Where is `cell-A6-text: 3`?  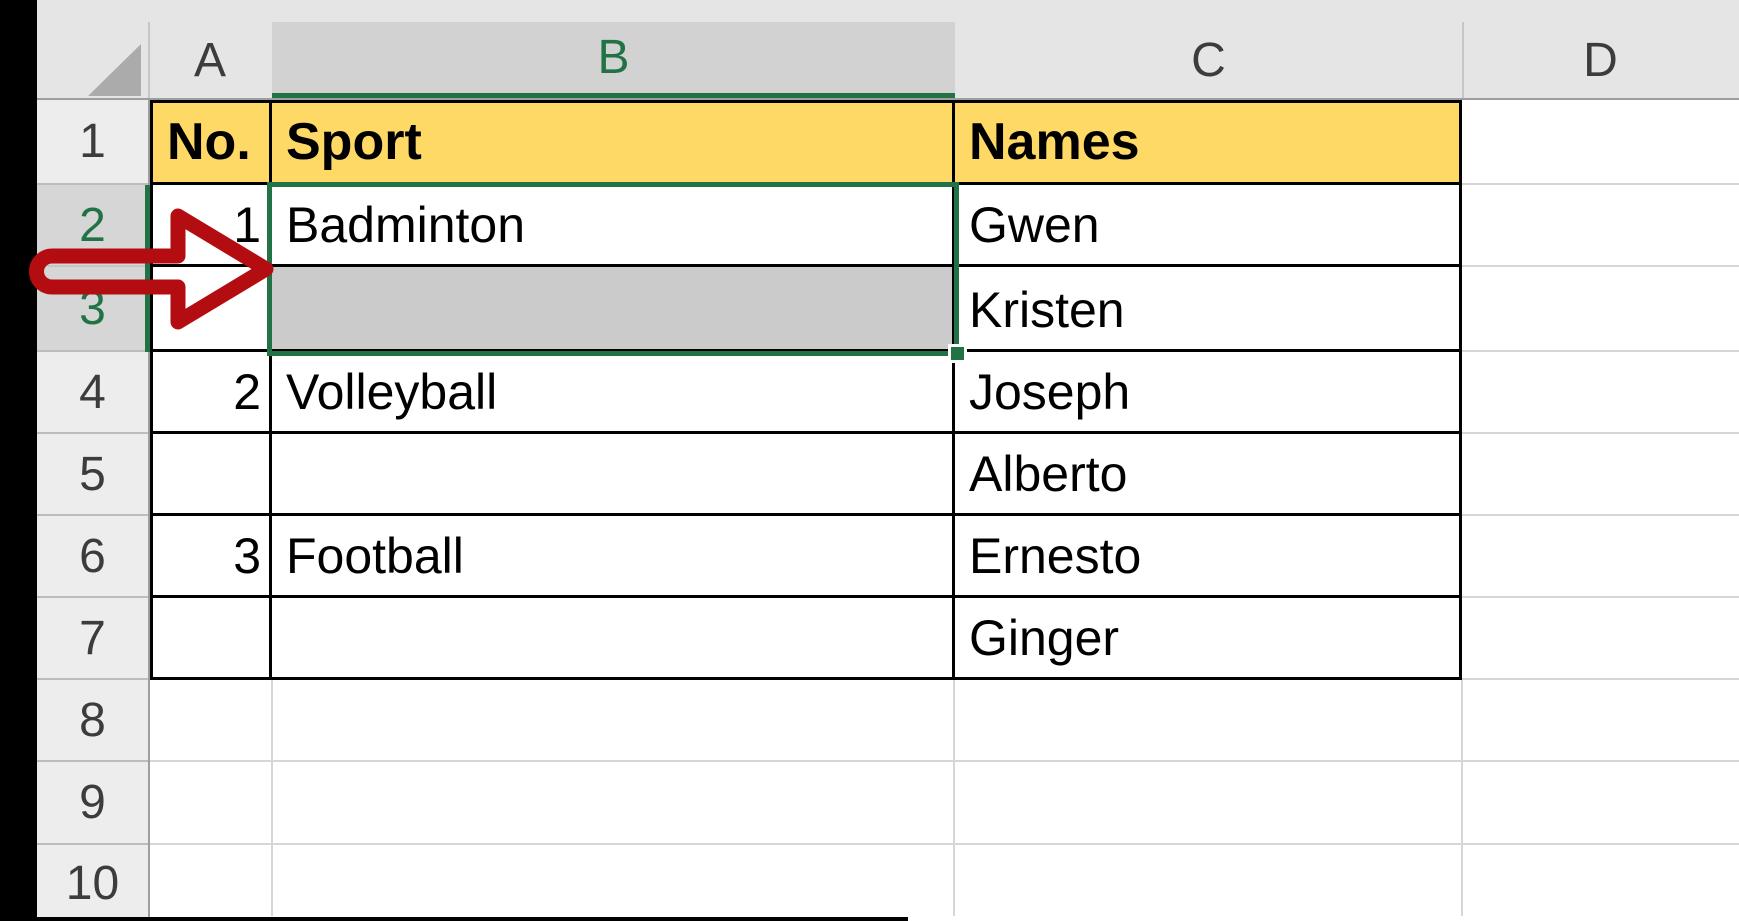 cell-A6-text: 3 is located at coordinates (247, 556).